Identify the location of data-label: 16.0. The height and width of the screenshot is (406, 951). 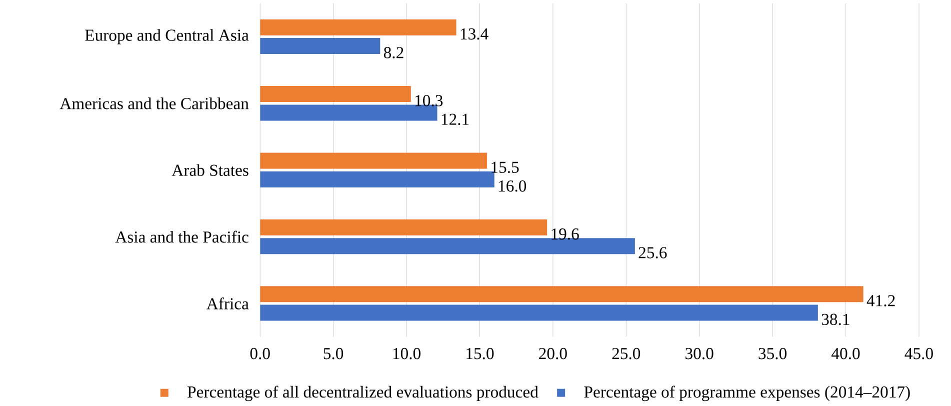
(512, 186).